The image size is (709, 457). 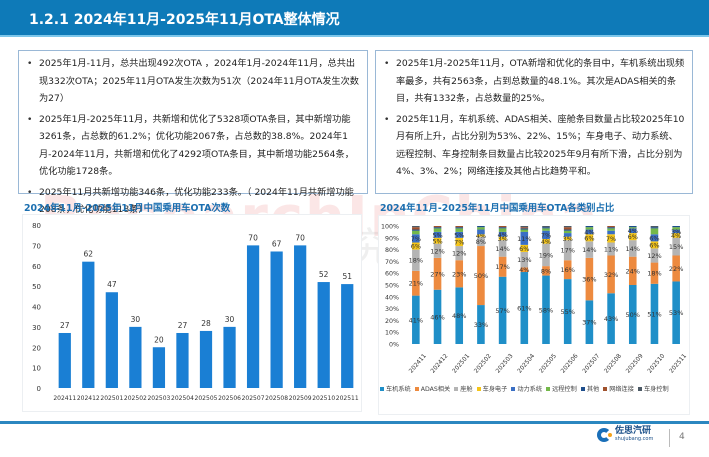 What do you see at coordinates (182, 398) in the screenshot?
I see `svg-text: 202504` at bounding box center [182, 398].